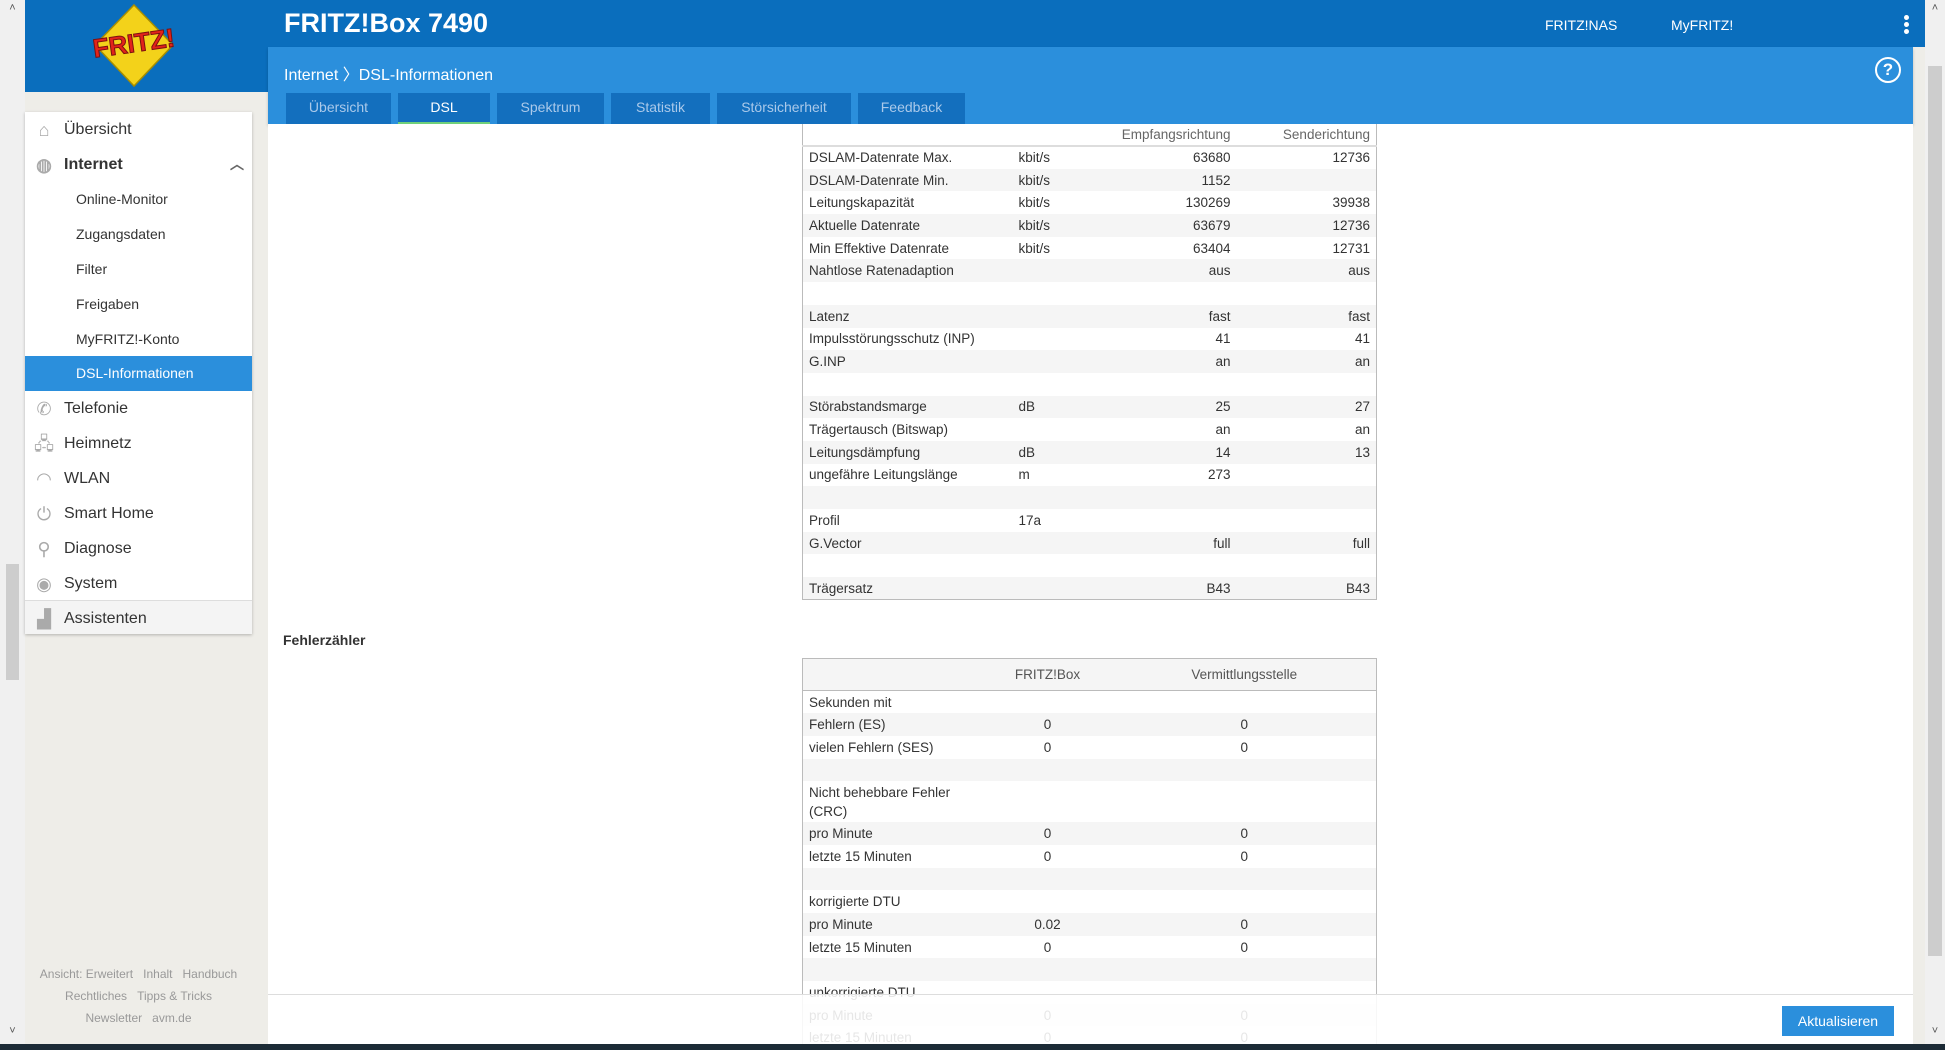 Image resolution: width=1945 pixels, height=1050 pixels. Describe the element at coordinates (1581, 25) in the screenshot. I see `fritznas-link: FRITZ!NAS` at that location.